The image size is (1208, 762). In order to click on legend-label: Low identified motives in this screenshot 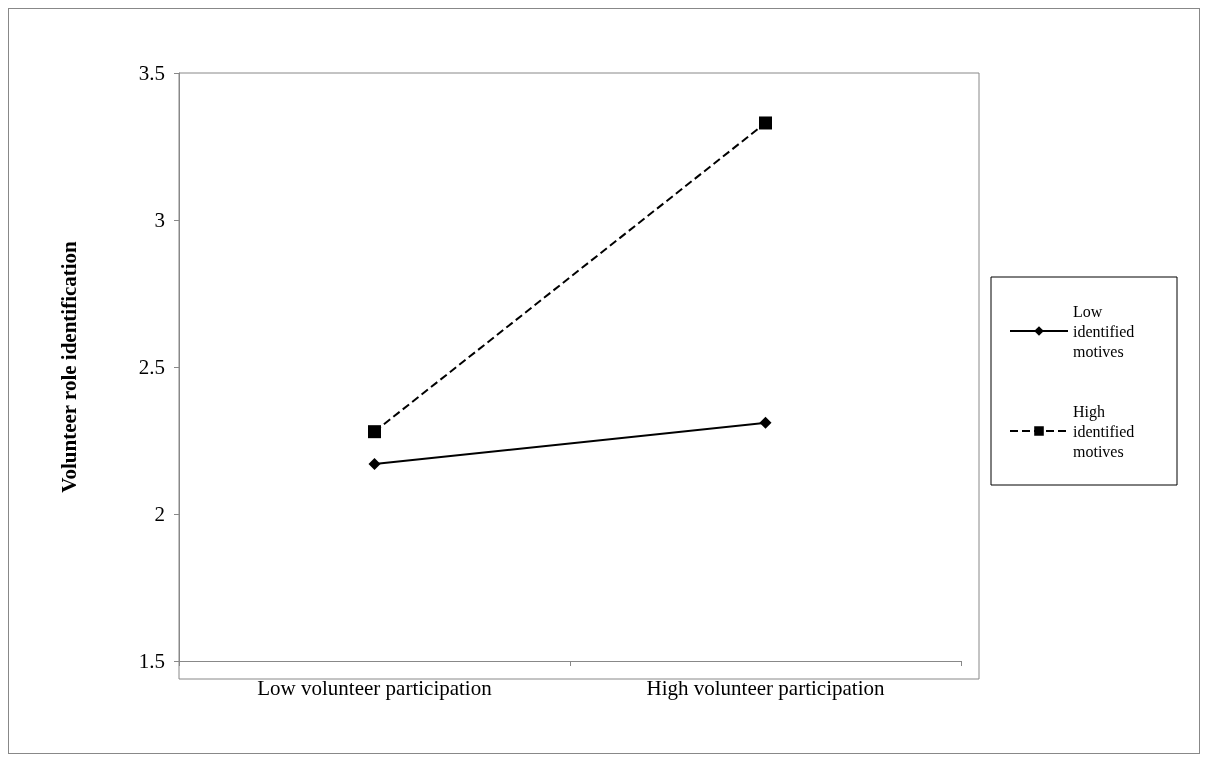, I will do `click(1106, 331)`.